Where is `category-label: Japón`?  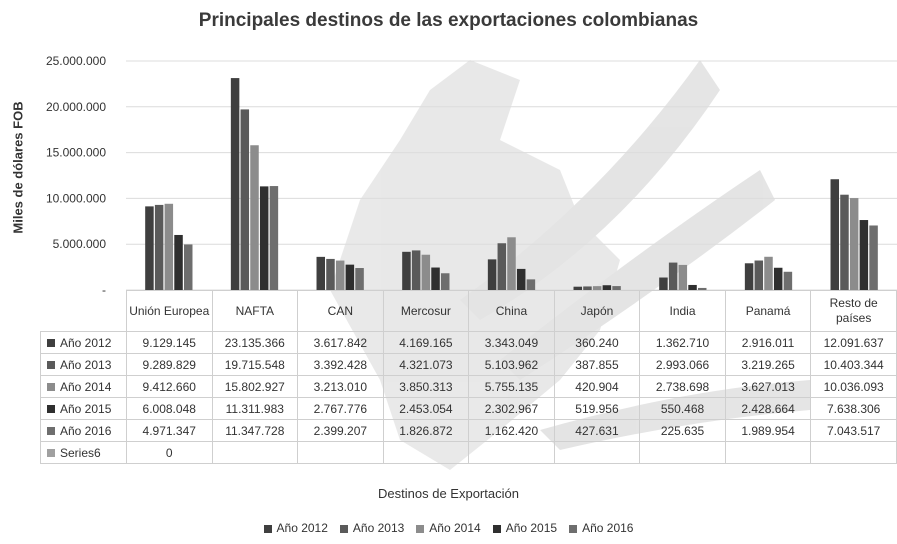
category-label: Japón is located at coordinates (597, 311).